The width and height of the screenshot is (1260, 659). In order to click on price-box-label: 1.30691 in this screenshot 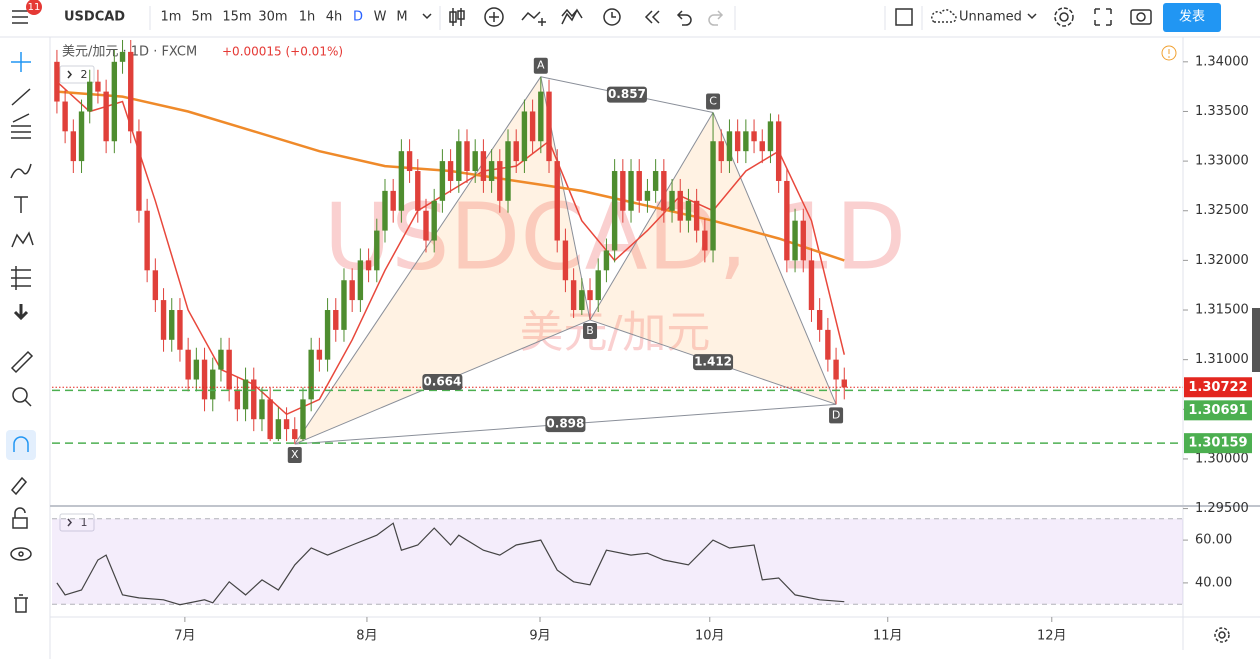, I will do `click(1217, 410)`.